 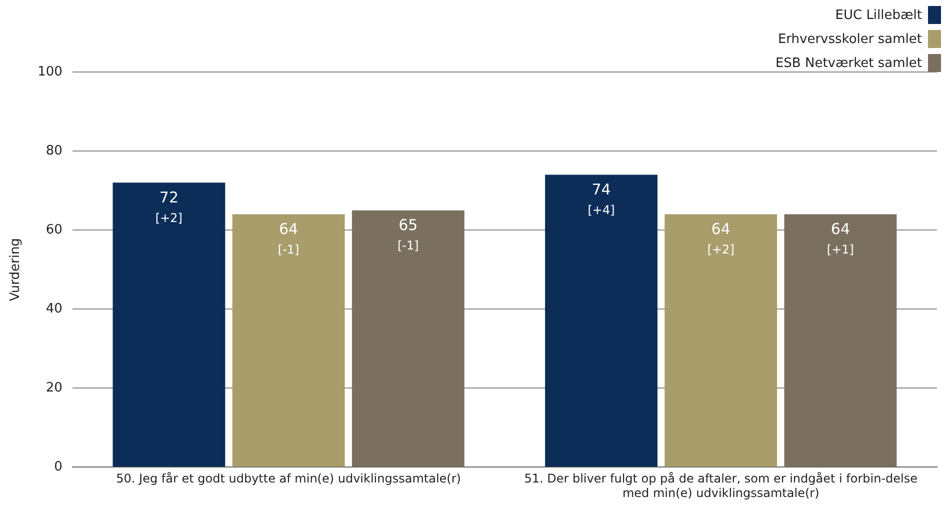 What do you see at coordinates (168, 206) in the screenshot?
I see `data-label: 72 [+2]` at bounding box center [168, 206].